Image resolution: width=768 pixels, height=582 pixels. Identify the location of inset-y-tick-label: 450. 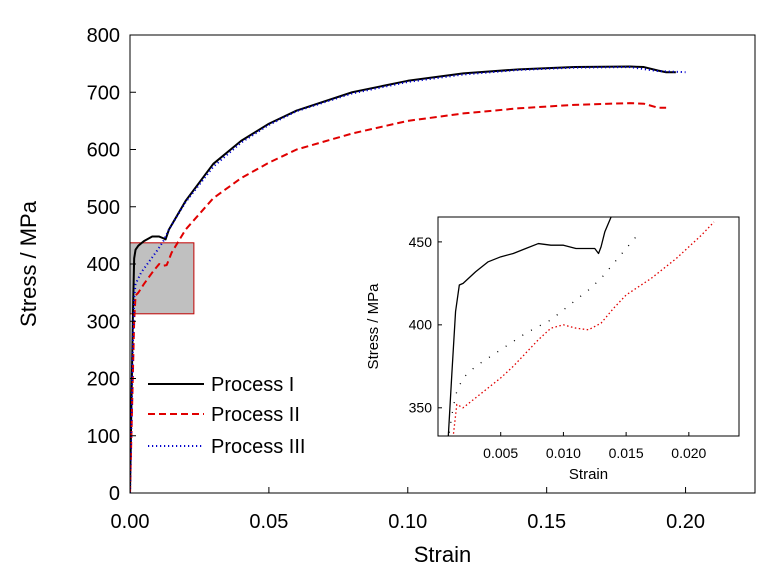
(421, 242).